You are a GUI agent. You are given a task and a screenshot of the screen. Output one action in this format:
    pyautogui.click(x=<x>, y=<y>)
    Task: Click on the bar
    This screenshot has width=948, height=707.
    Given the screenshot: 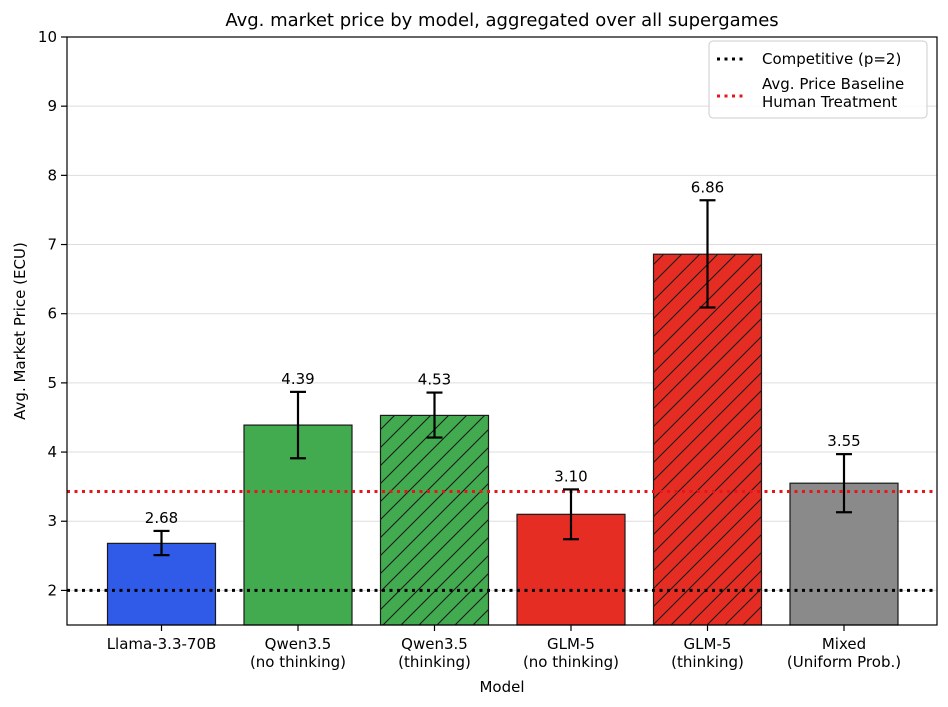 What is the action you would take?
    pyautogui.click(x=161, y=584)
    